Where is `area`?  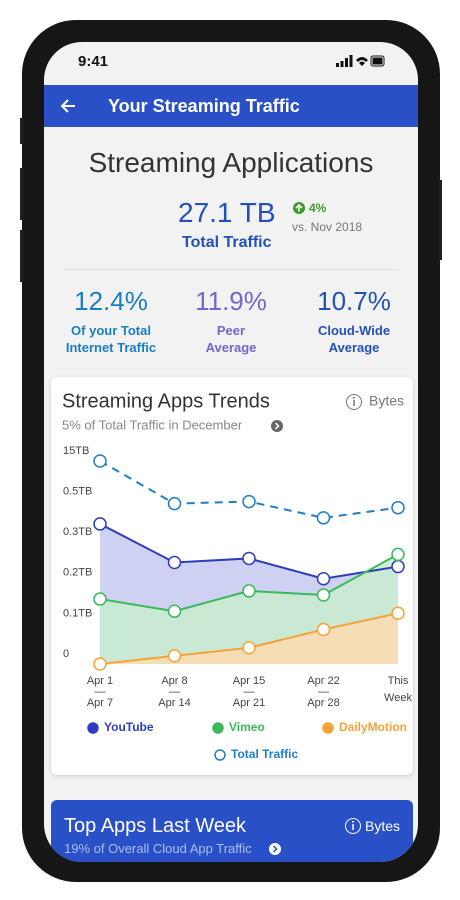 area is located at coordinates (249, 638).